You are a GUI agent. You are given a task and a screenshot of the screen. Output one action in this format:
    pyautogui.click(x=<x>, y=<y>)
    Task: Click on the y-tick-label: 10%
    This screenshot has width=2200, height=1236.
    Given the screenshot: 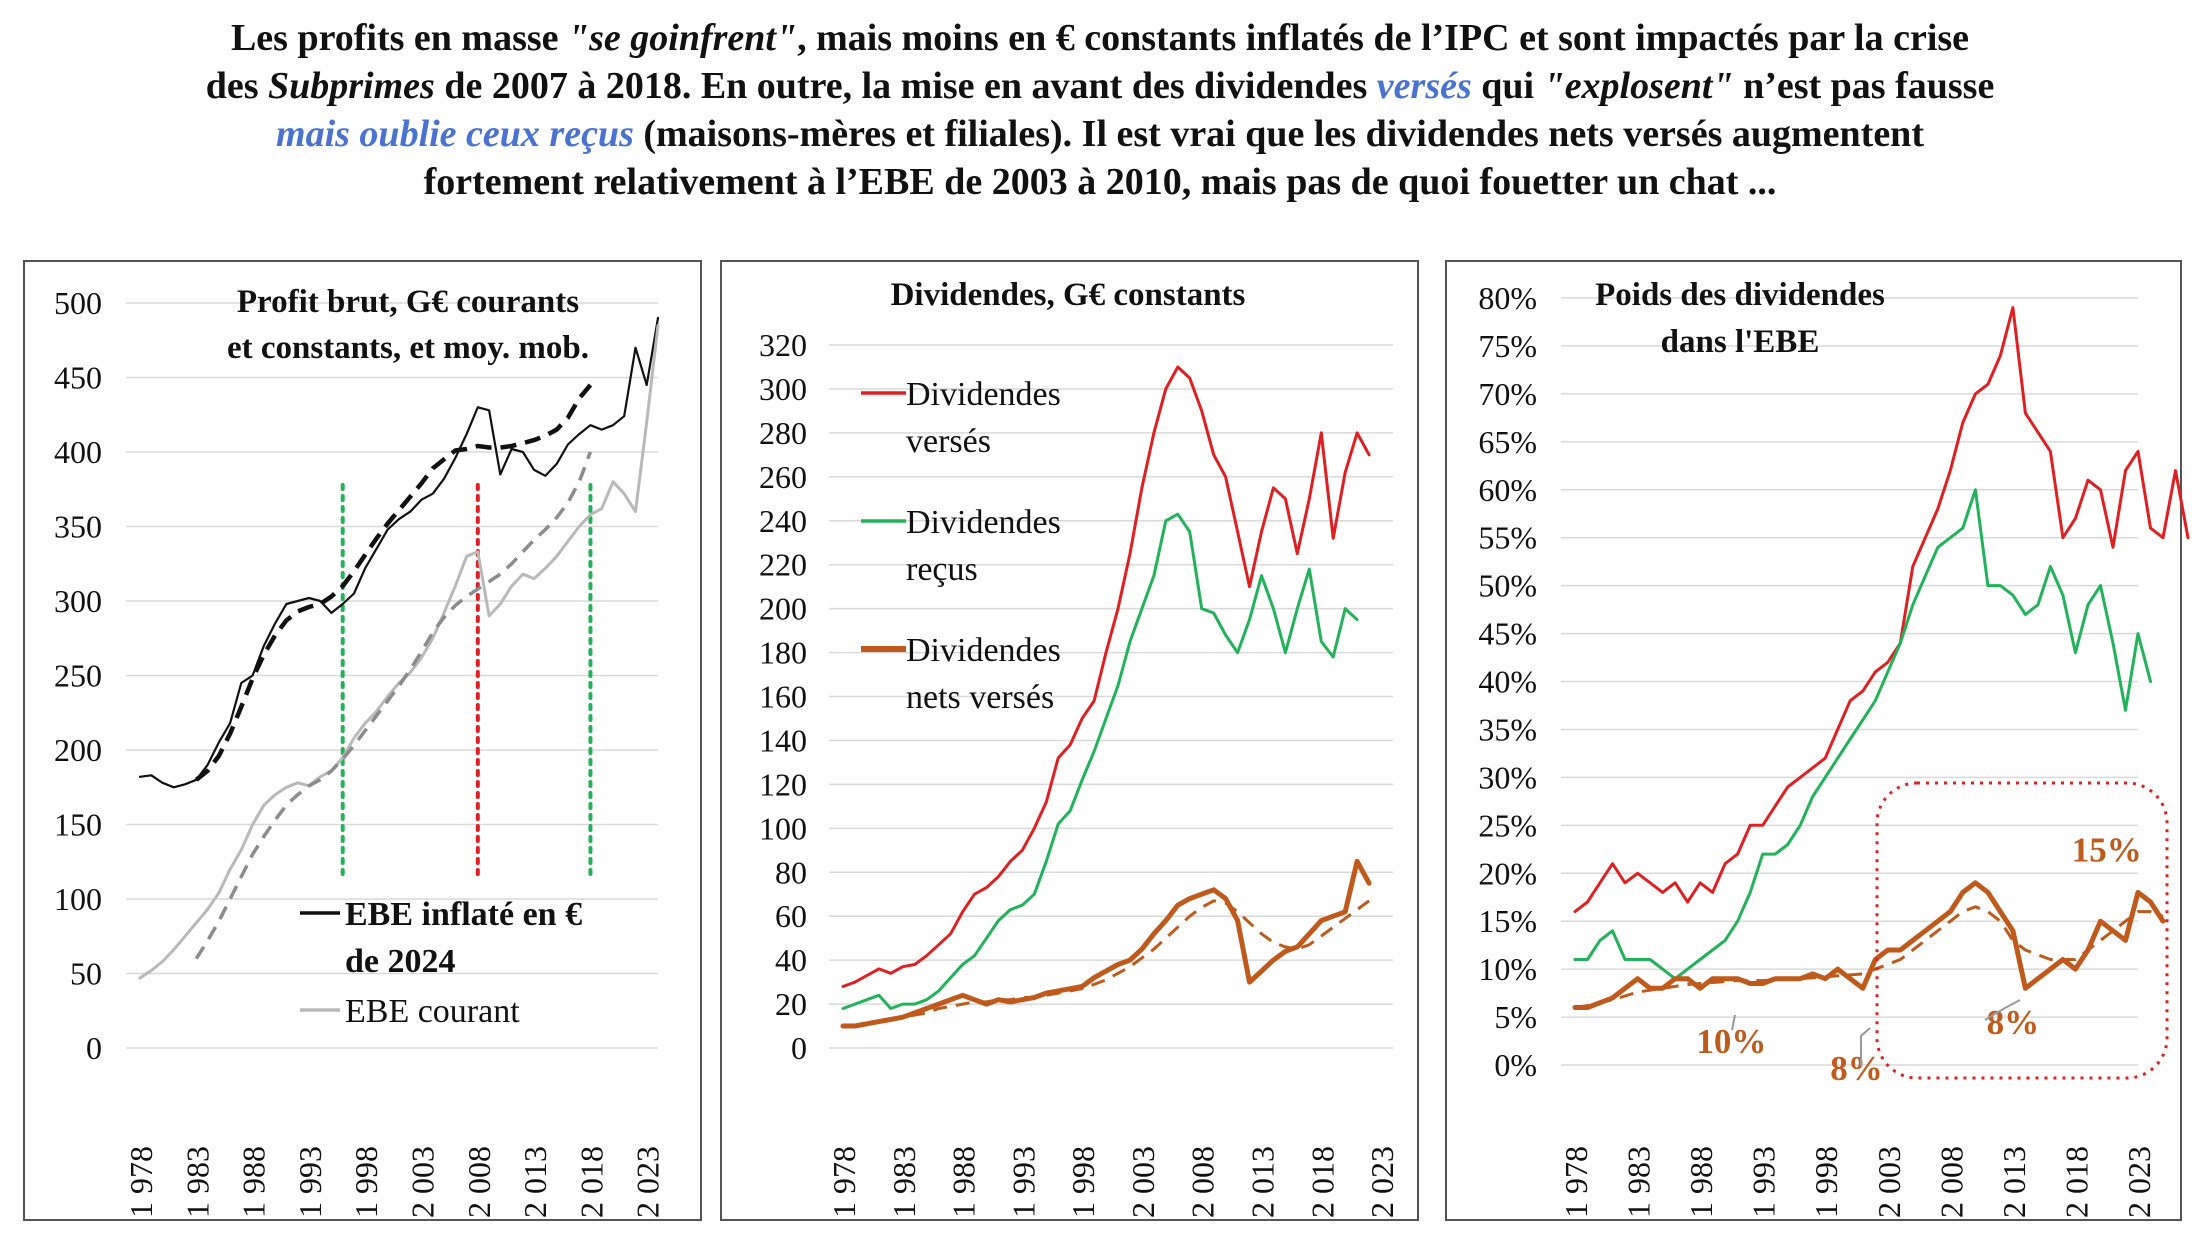 What is the action you would take?
    pyautogui.click(x=1507, y=969)
    